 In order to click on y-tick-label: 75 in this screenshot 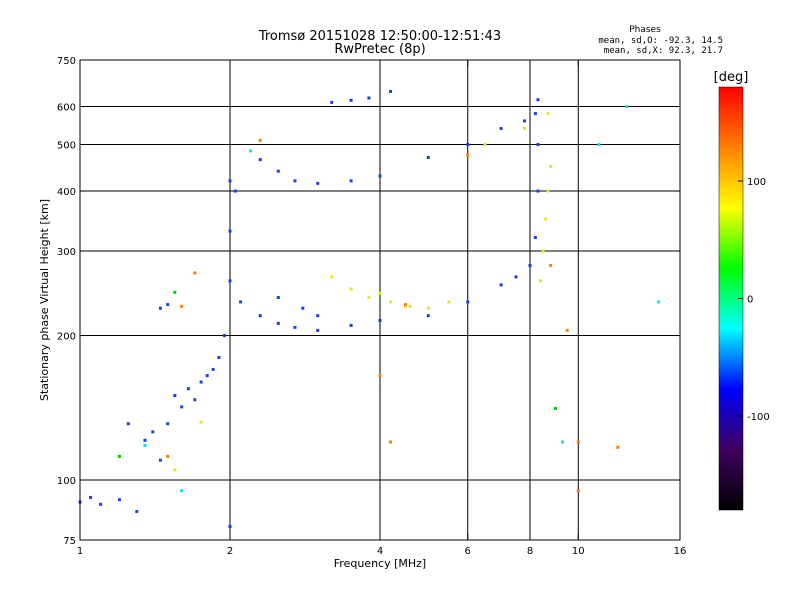, I will do `click(69, 541)`.